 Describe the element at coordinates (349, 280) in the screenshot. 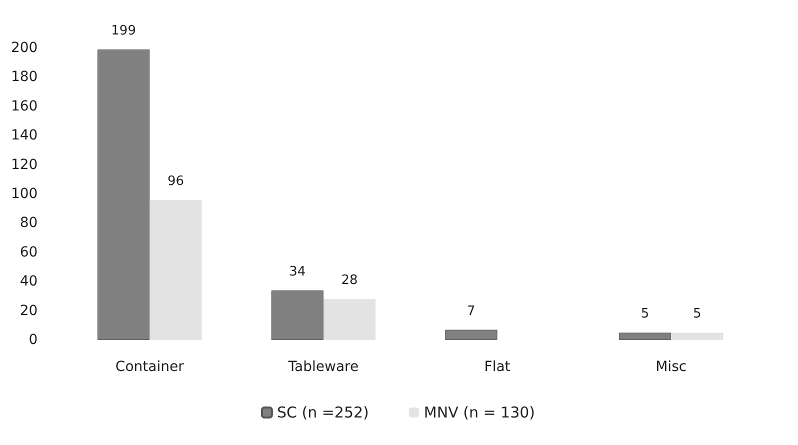

I see `data-label: 28` at that location.